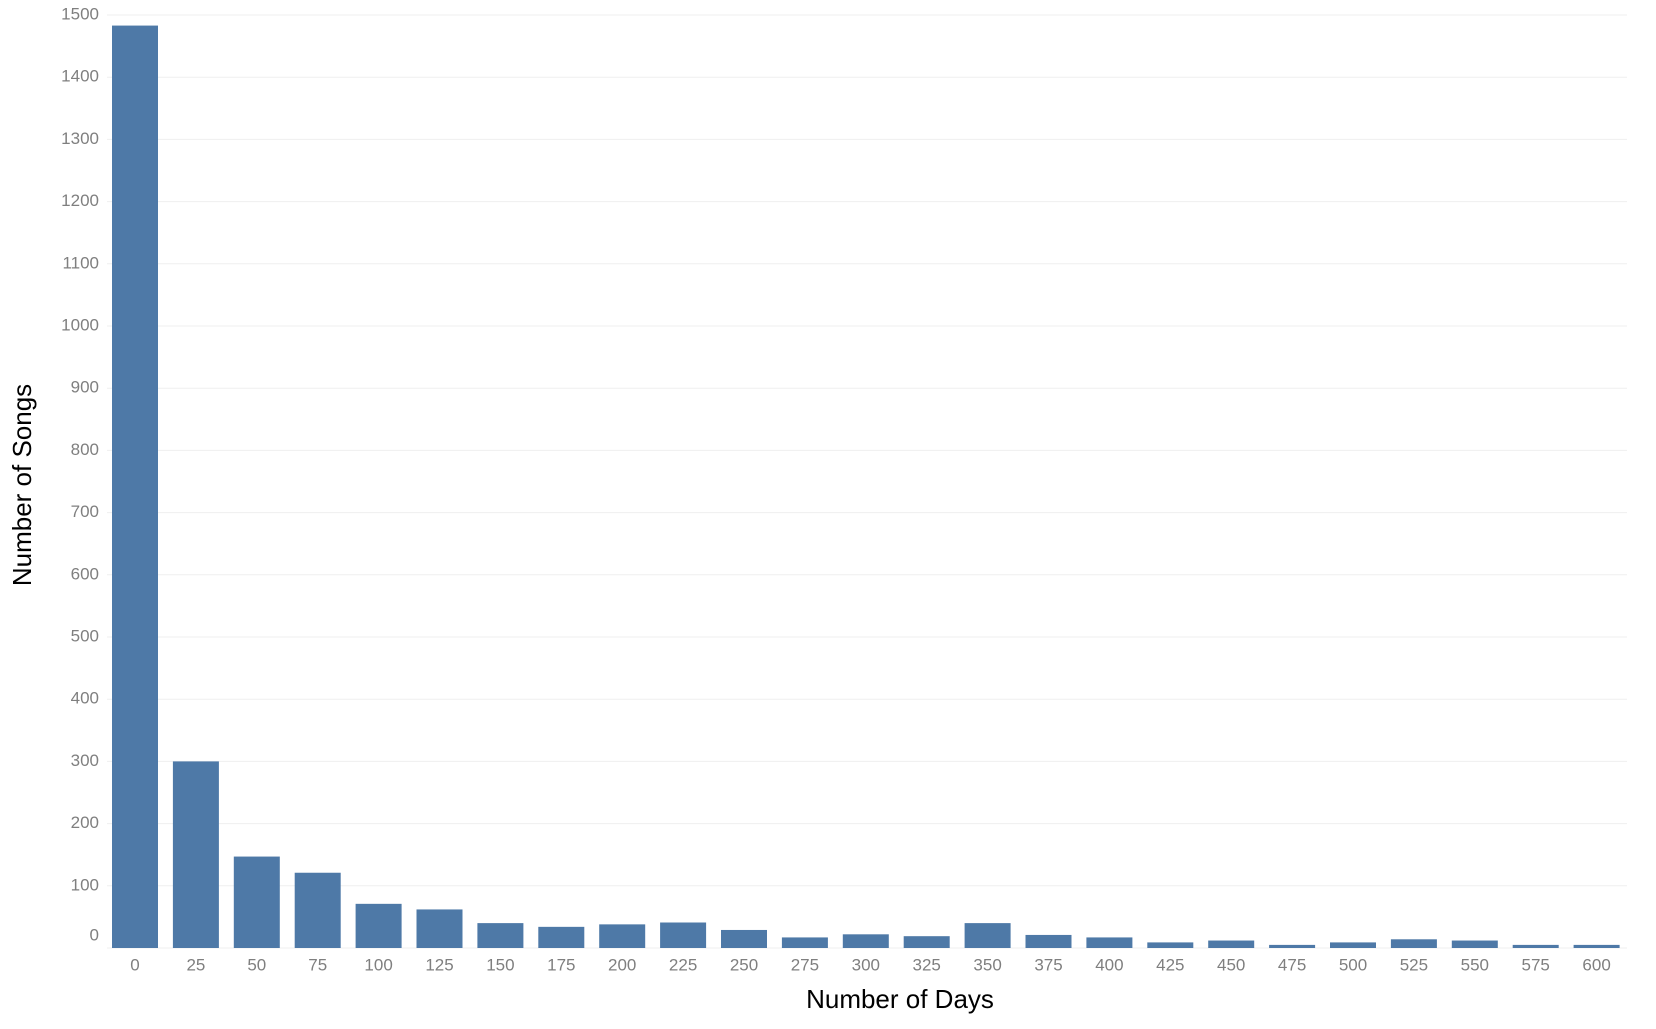  Describe the element at coordinates (85, 573) in the screenshot. I see `y-tick-label: 600` at that location.